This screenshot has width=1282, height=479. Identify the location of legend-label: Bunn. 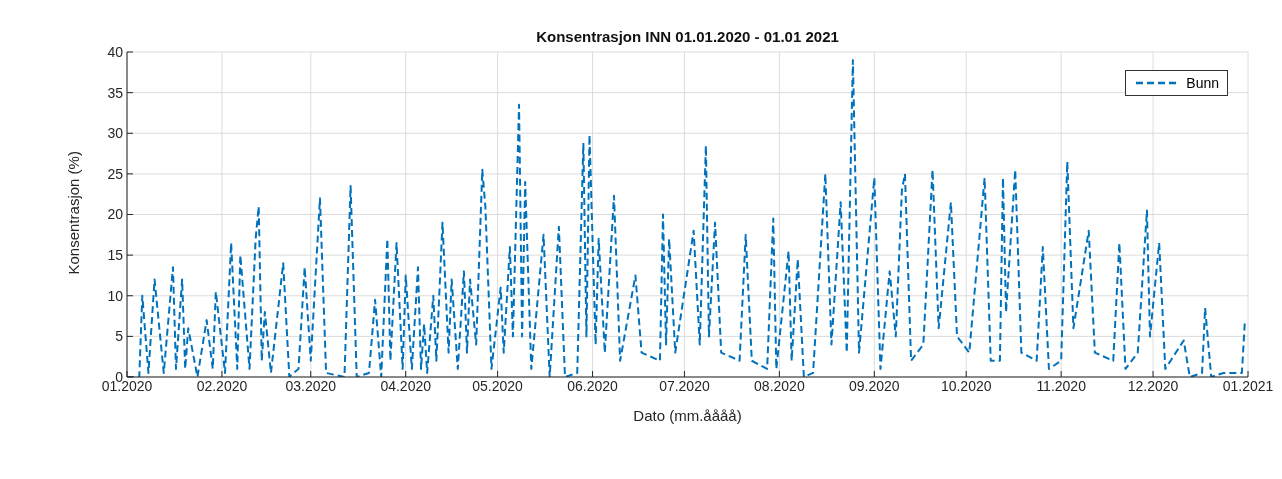
(1202, 83).